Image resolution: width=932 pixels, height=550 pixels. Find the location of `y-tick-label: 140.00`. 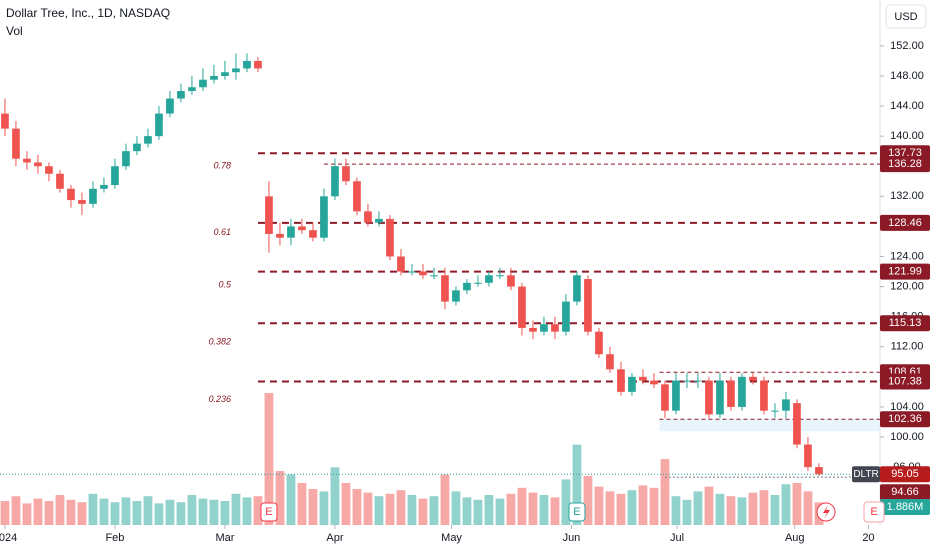

y-tick-label: 140.00 is located at coordinates (907, 136).